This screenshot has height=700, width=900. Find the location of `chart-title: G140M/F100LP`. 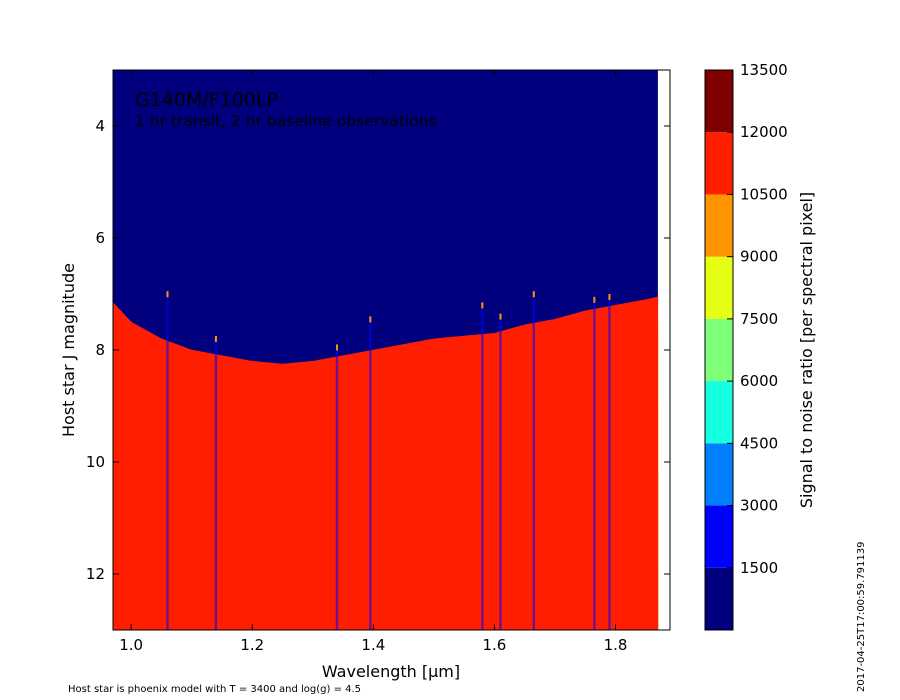

chart-title: G140M/F100LP is located at coordinates (206, 100).